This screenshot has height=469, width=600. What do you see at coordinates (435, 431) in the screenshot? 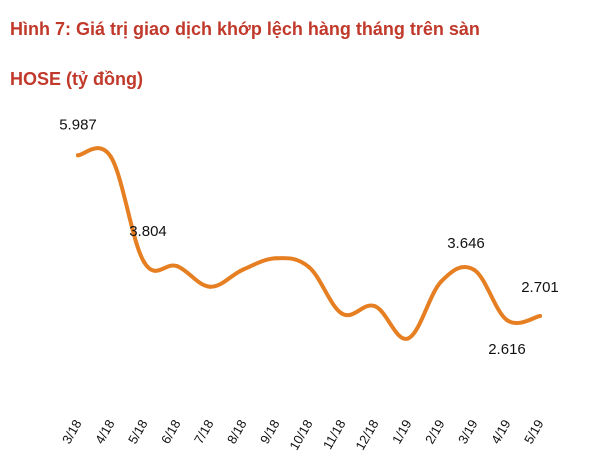
I see `x-tick-2-19: 2/19` at bounding box center [435, 431].